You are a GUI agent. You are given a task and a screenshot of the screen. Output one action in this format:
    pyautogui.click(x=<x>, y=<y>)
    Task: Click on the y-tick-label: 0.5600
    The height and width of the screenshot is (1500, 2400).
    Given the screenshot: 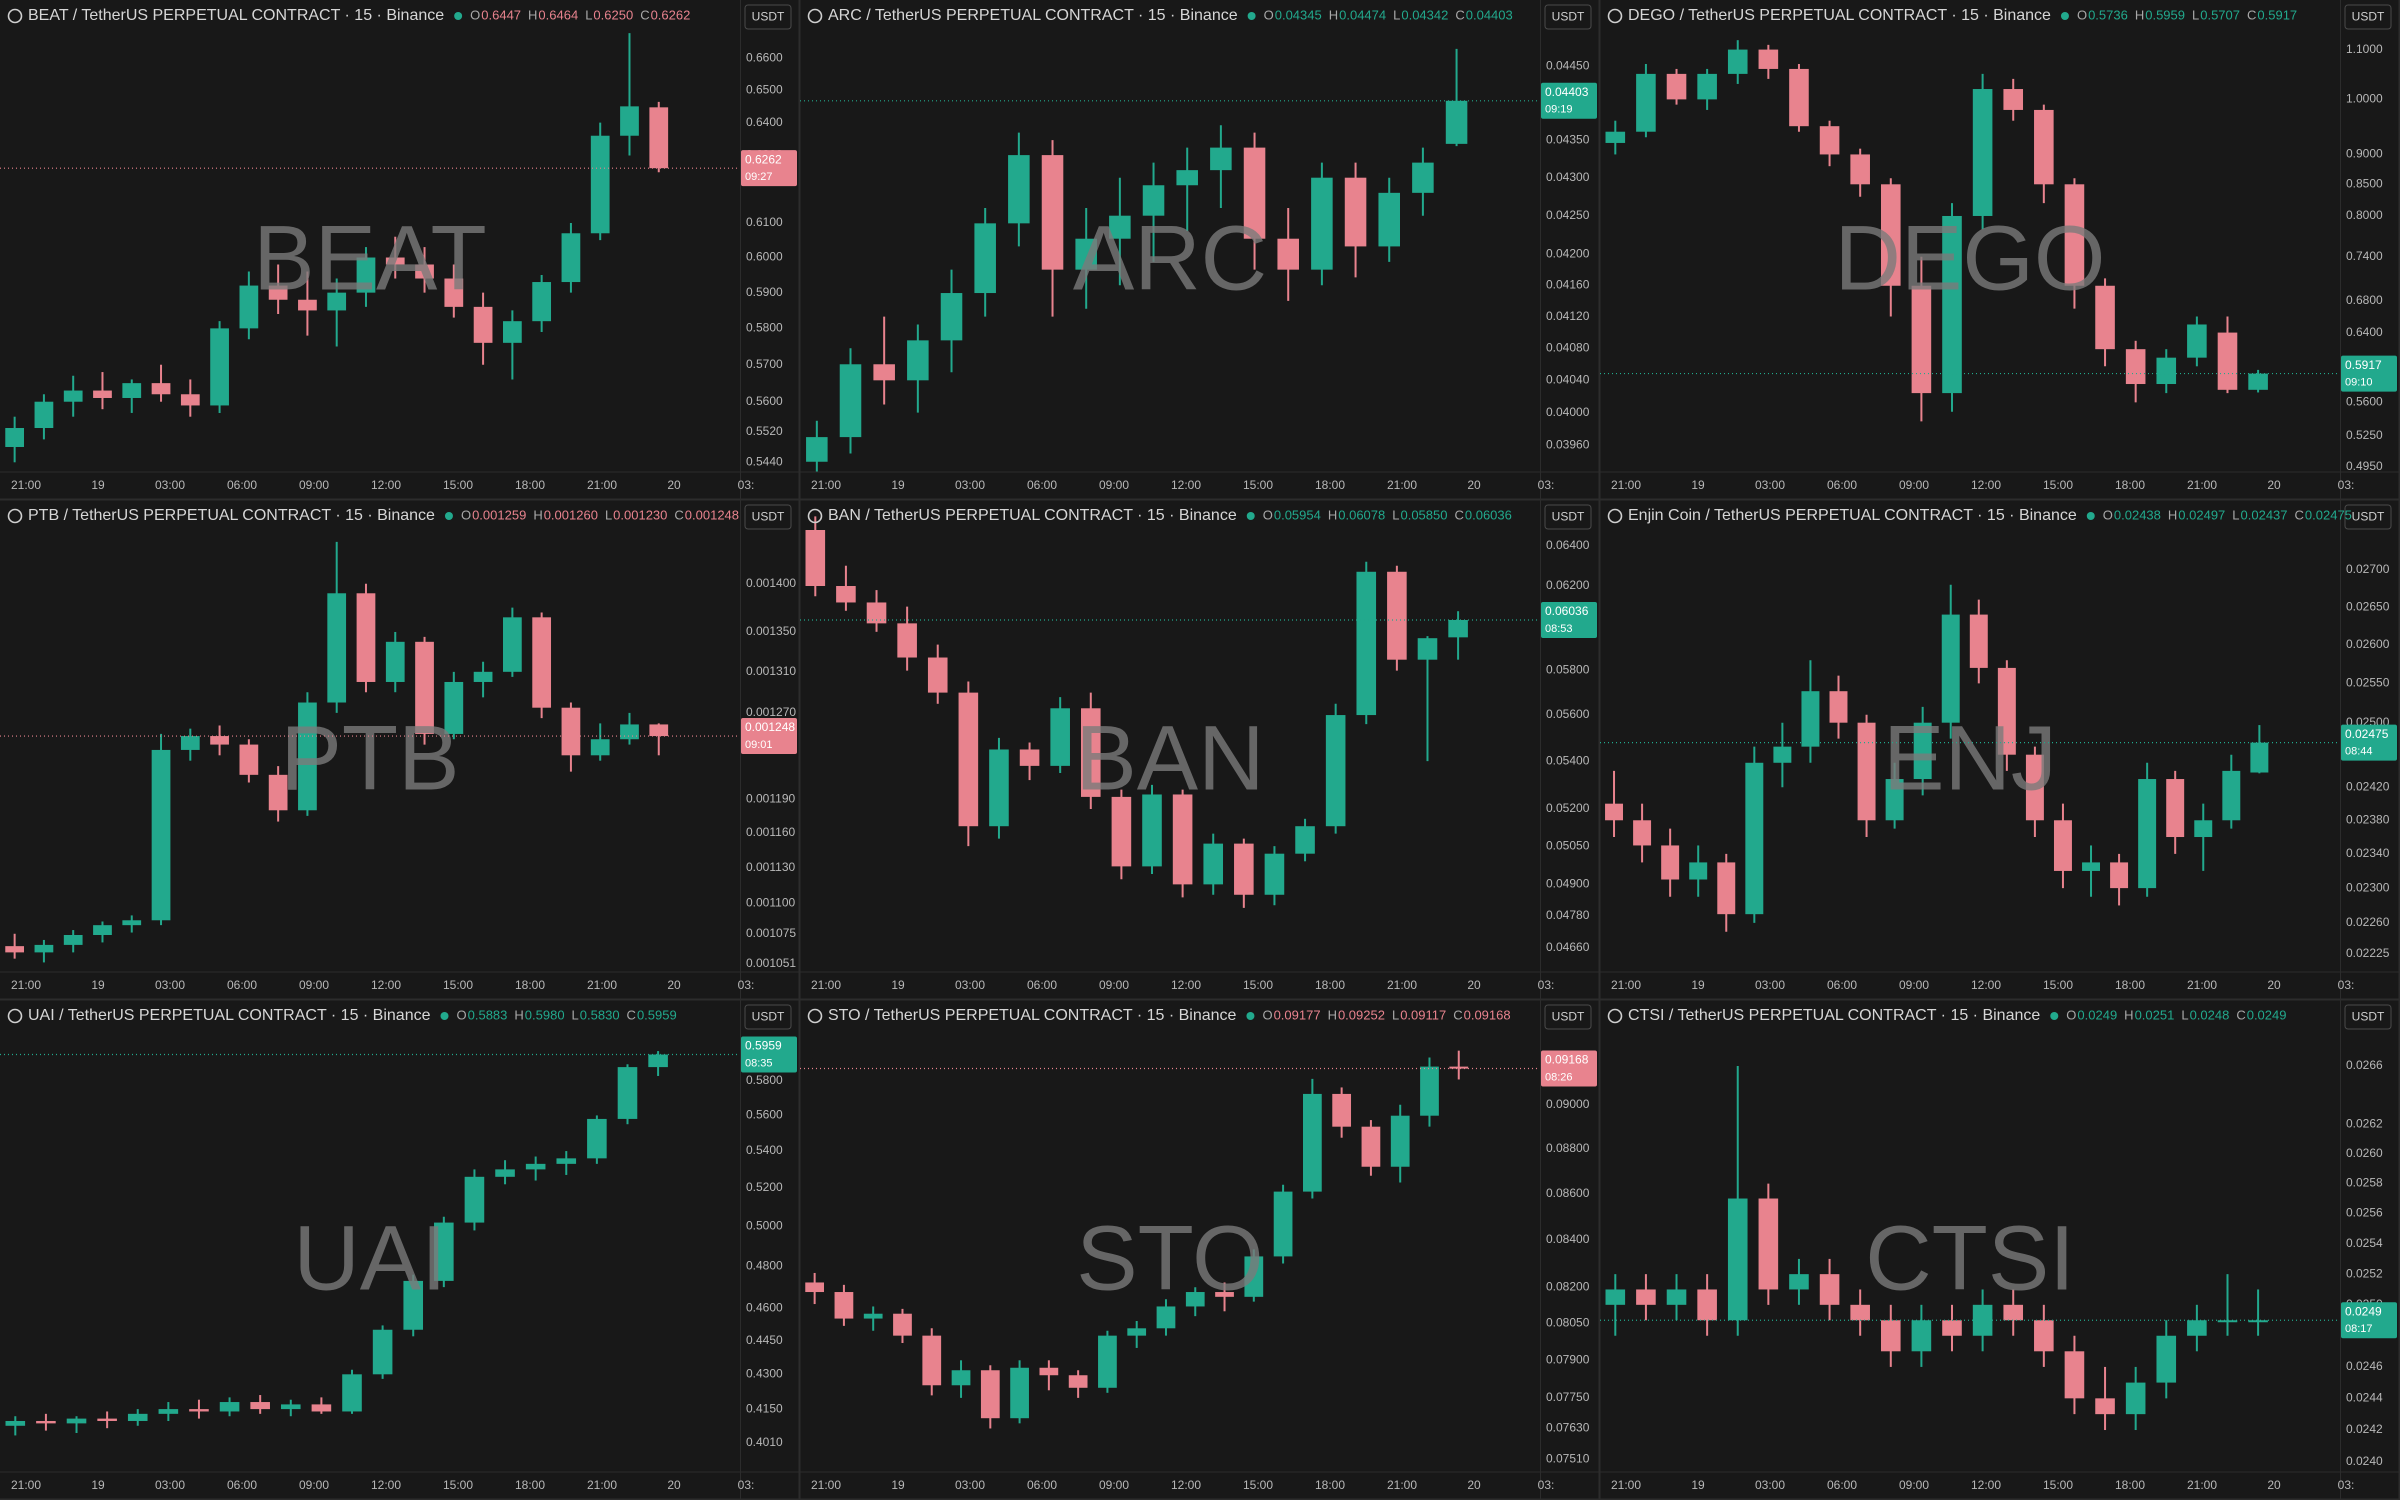 What is the action you would take?
    pyautogui.click(x=764, y=1115)
    